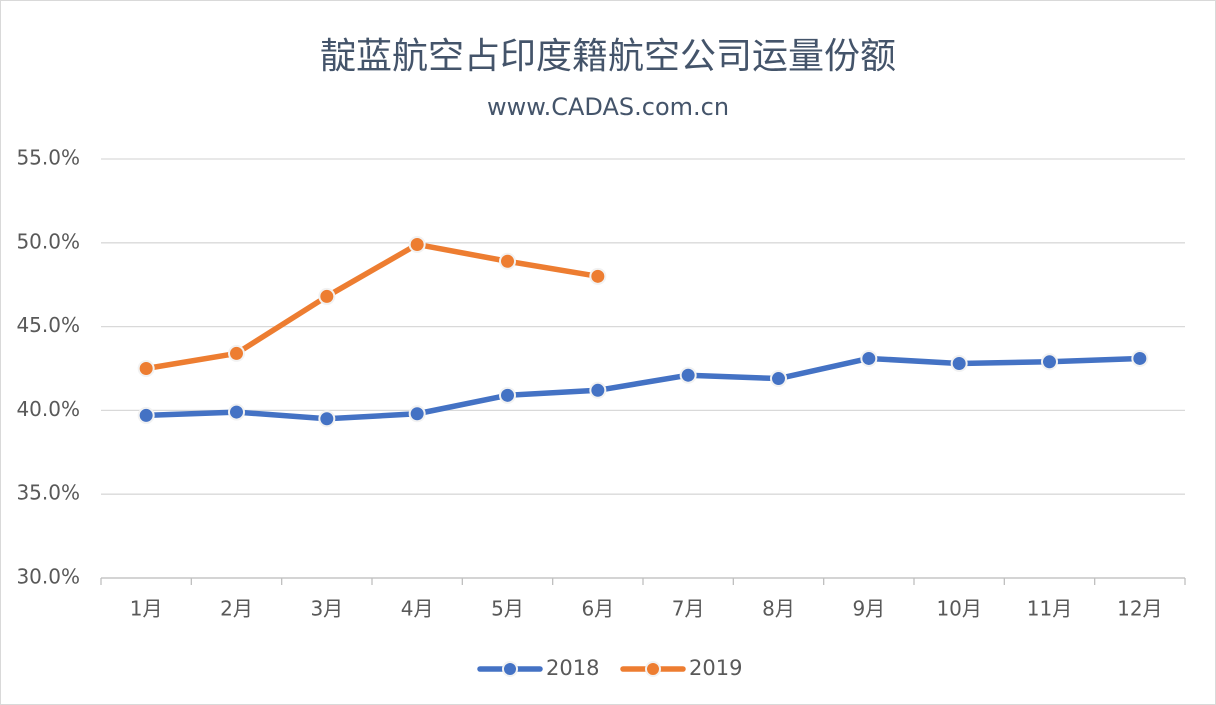 The image size is (1216, 705). Describe the element at coordinates (868, 609) in the screenshot. I see `x-tick-label: 9月` at that location.